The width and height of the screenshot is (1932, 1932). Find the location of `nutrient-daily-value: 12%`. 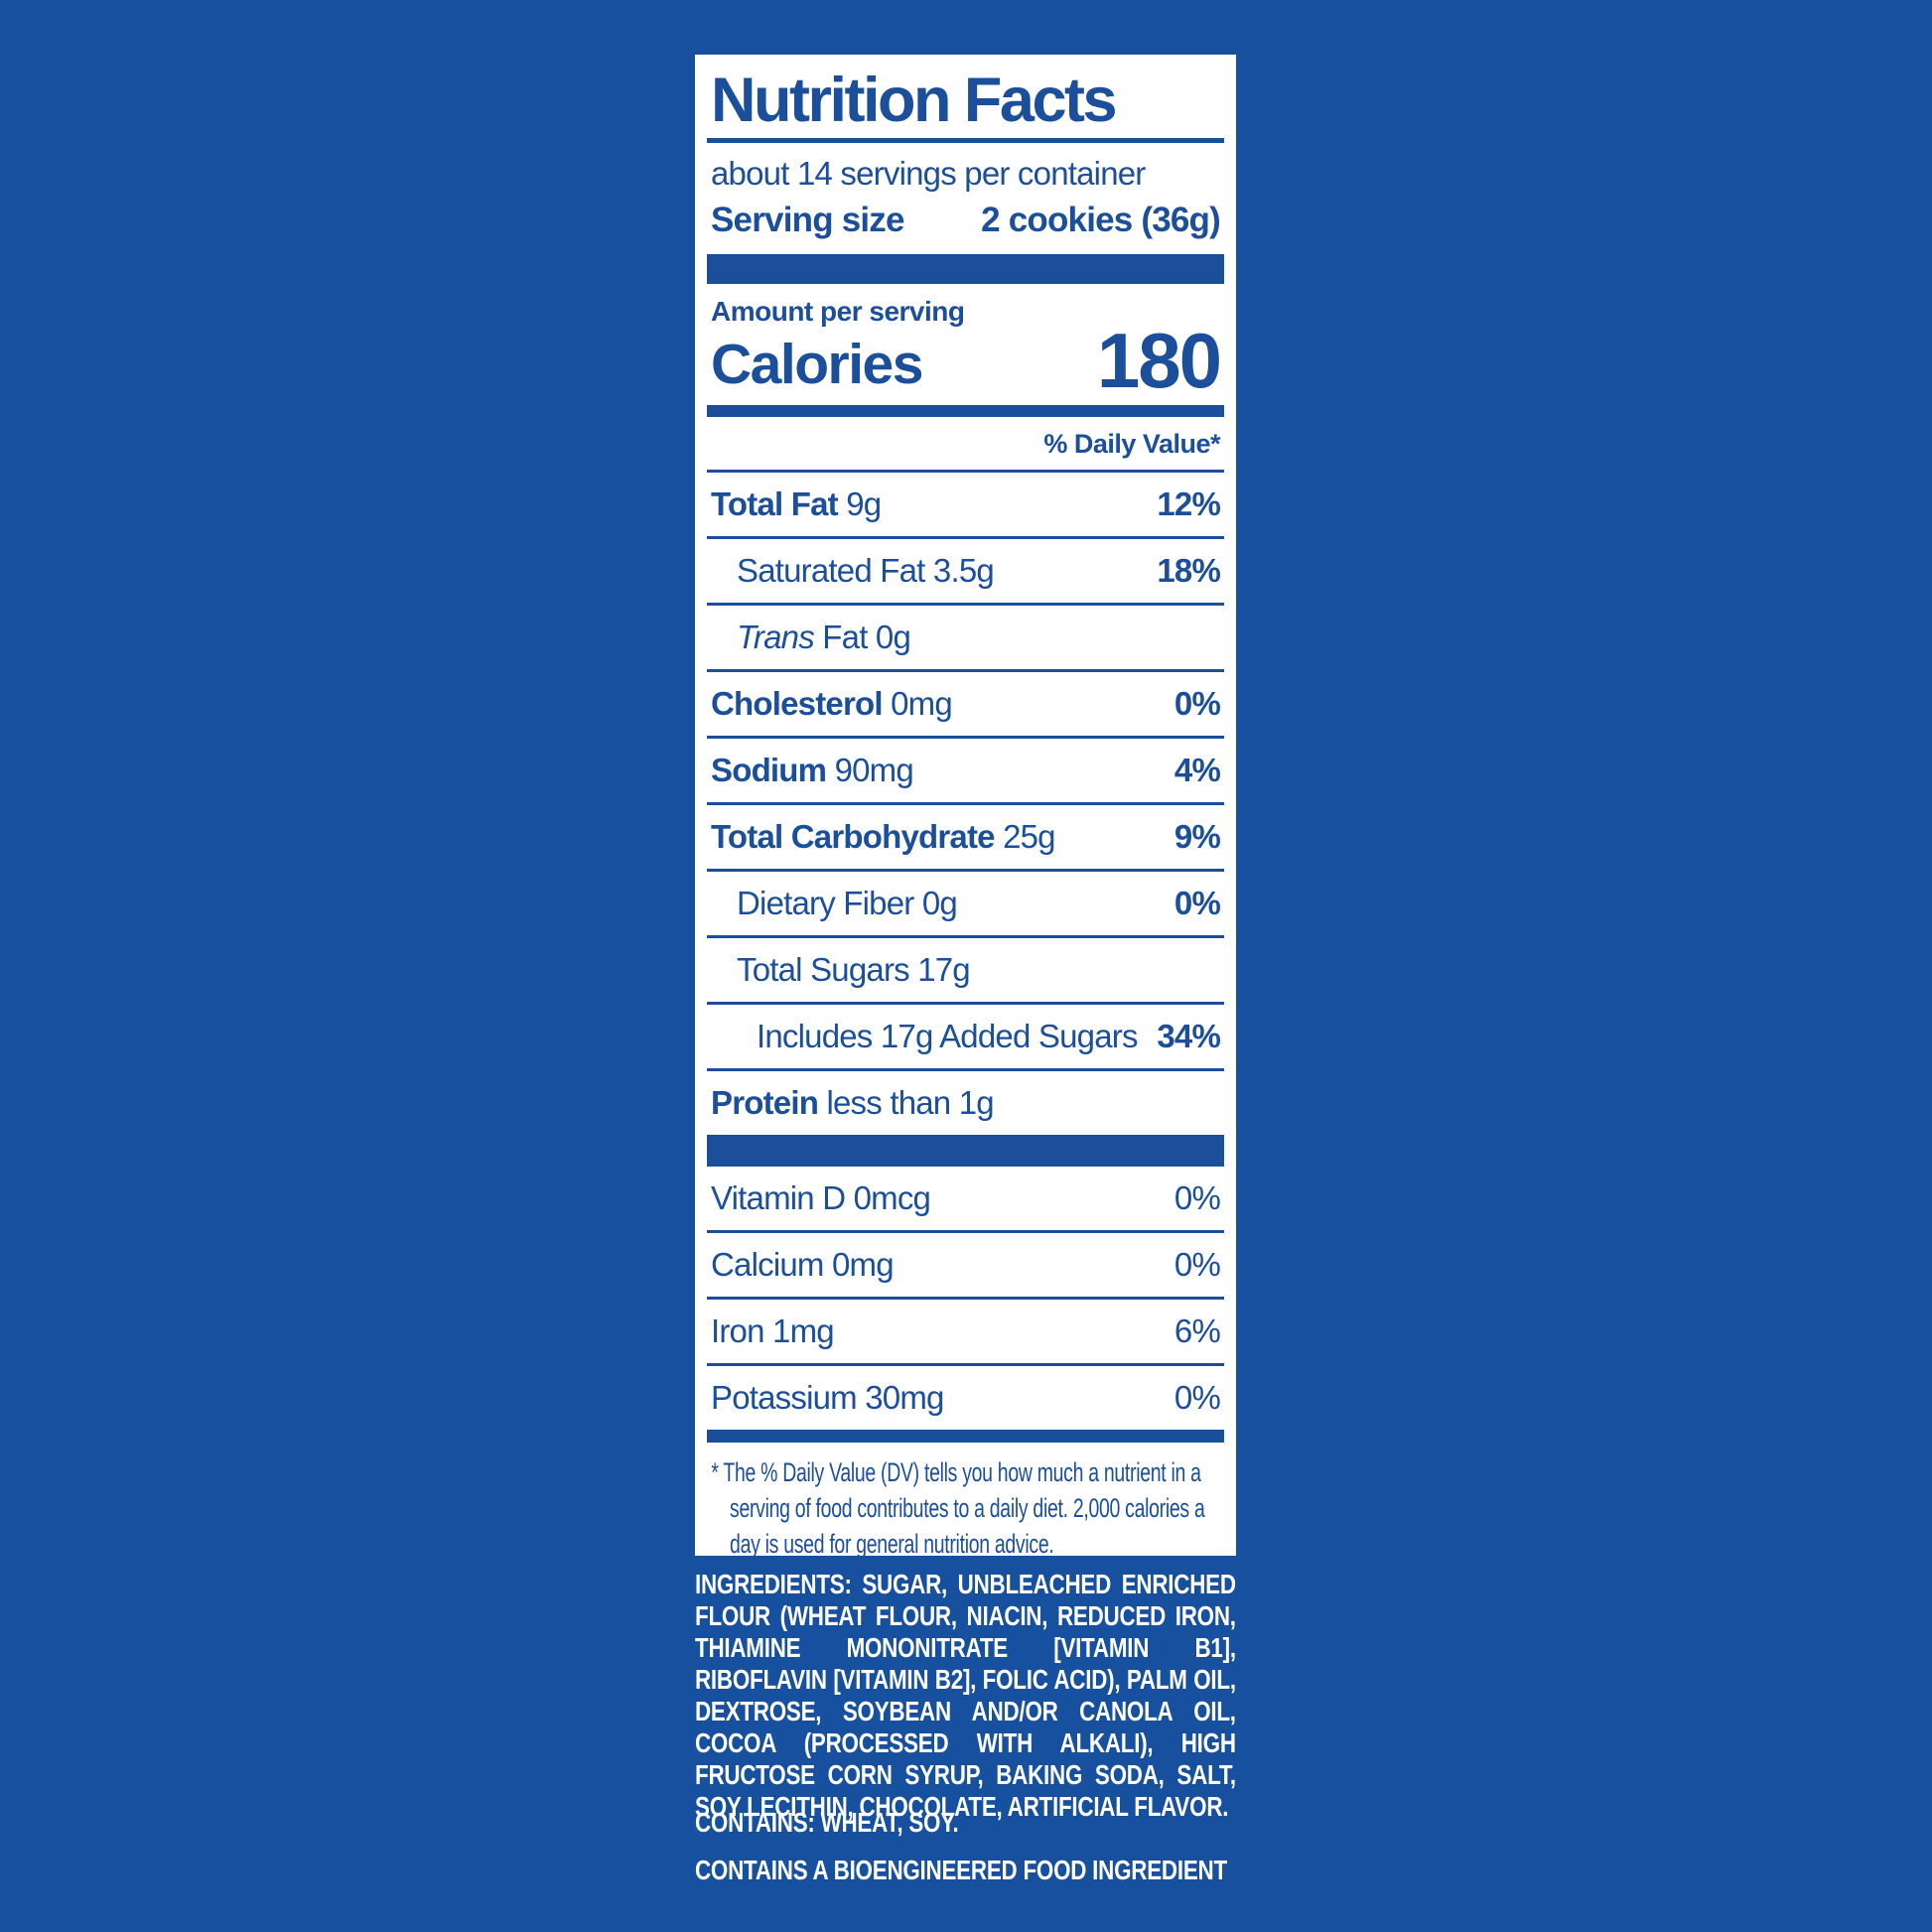

nutrient-daily-value: 12% is located at coordinates (1188, 503).